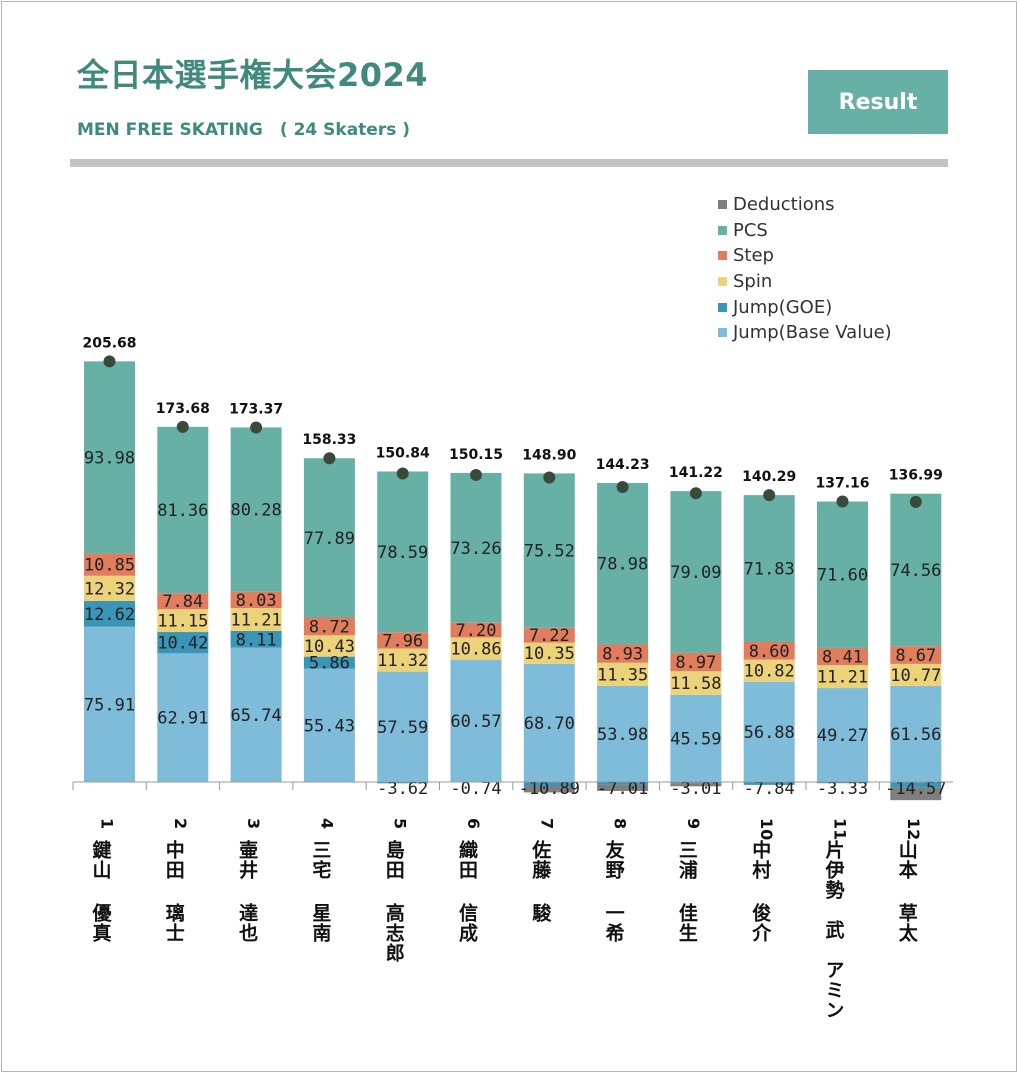  Describe the element at coordinates (549, 724) in the screenshot. I see `label-base: 68.70` at that location.